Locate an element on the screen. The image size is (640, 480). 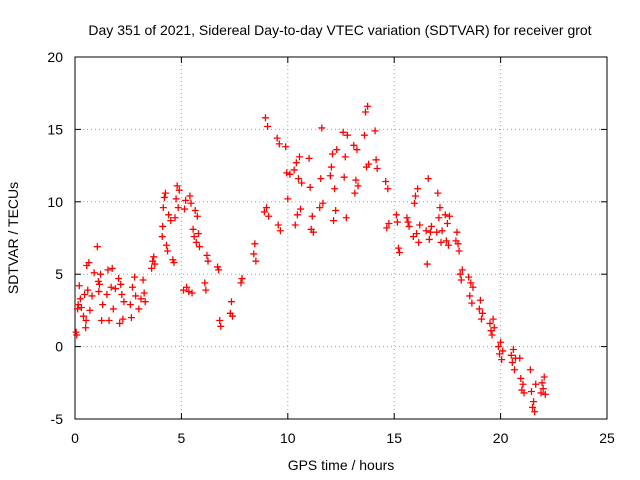
y-tick-label: 10 is located at coordinates (55, 202).